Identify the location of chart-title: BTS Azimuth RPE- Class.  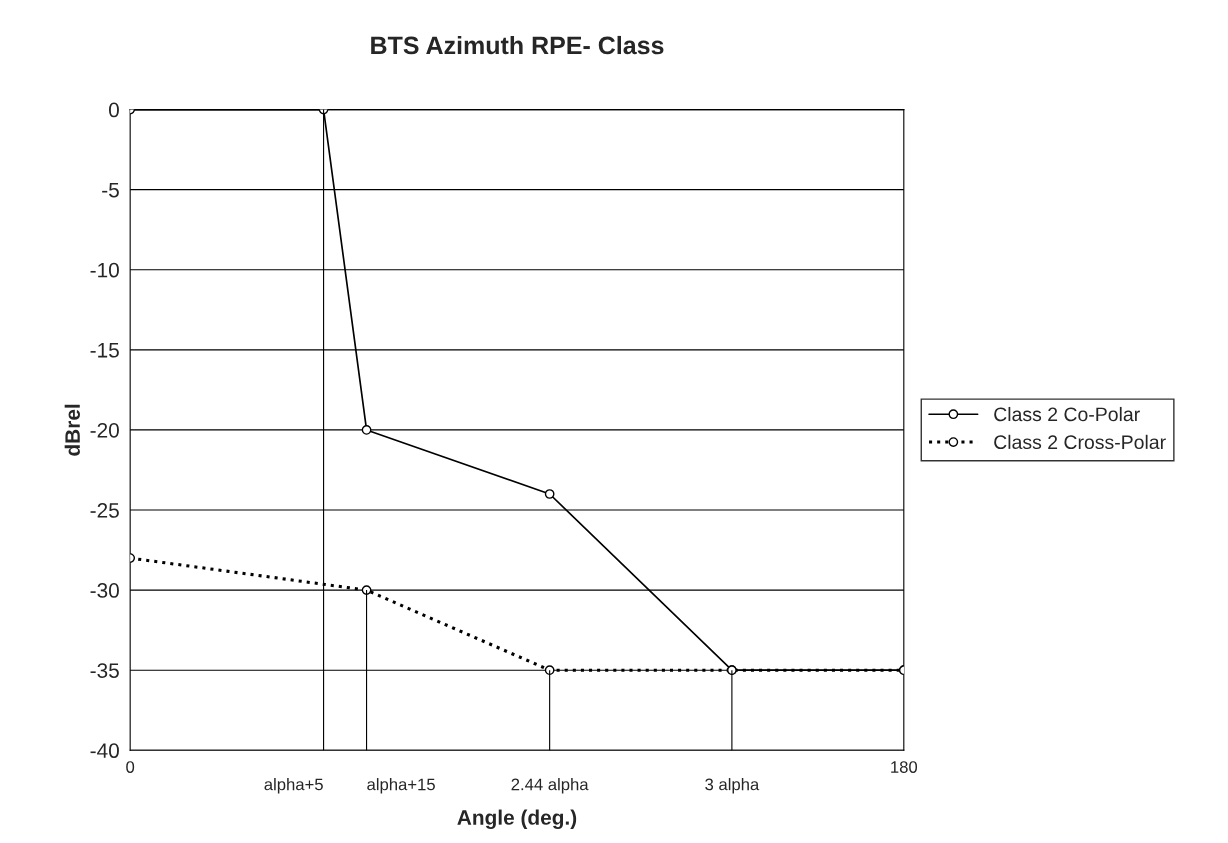
(517, 45).